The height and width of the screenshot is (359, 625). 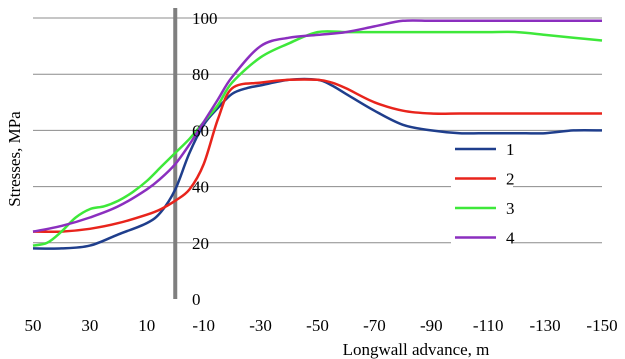 What do you see at coordinates (488, 325) in the screenshot?
I see `x-tick-label: -110` at bounding box center [488, 325].